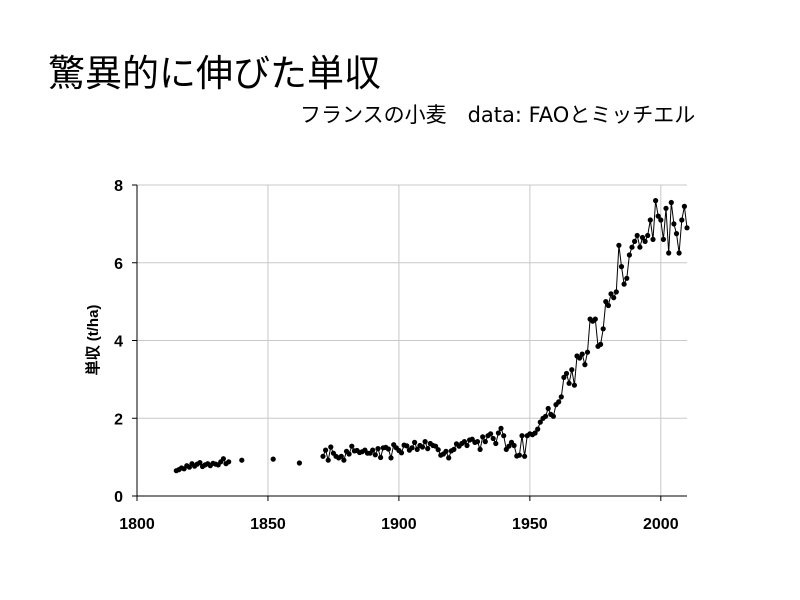 The width and height of the screenshot is (800, 600). I want to click on x-tick-label: 1800, so click(137, 524).